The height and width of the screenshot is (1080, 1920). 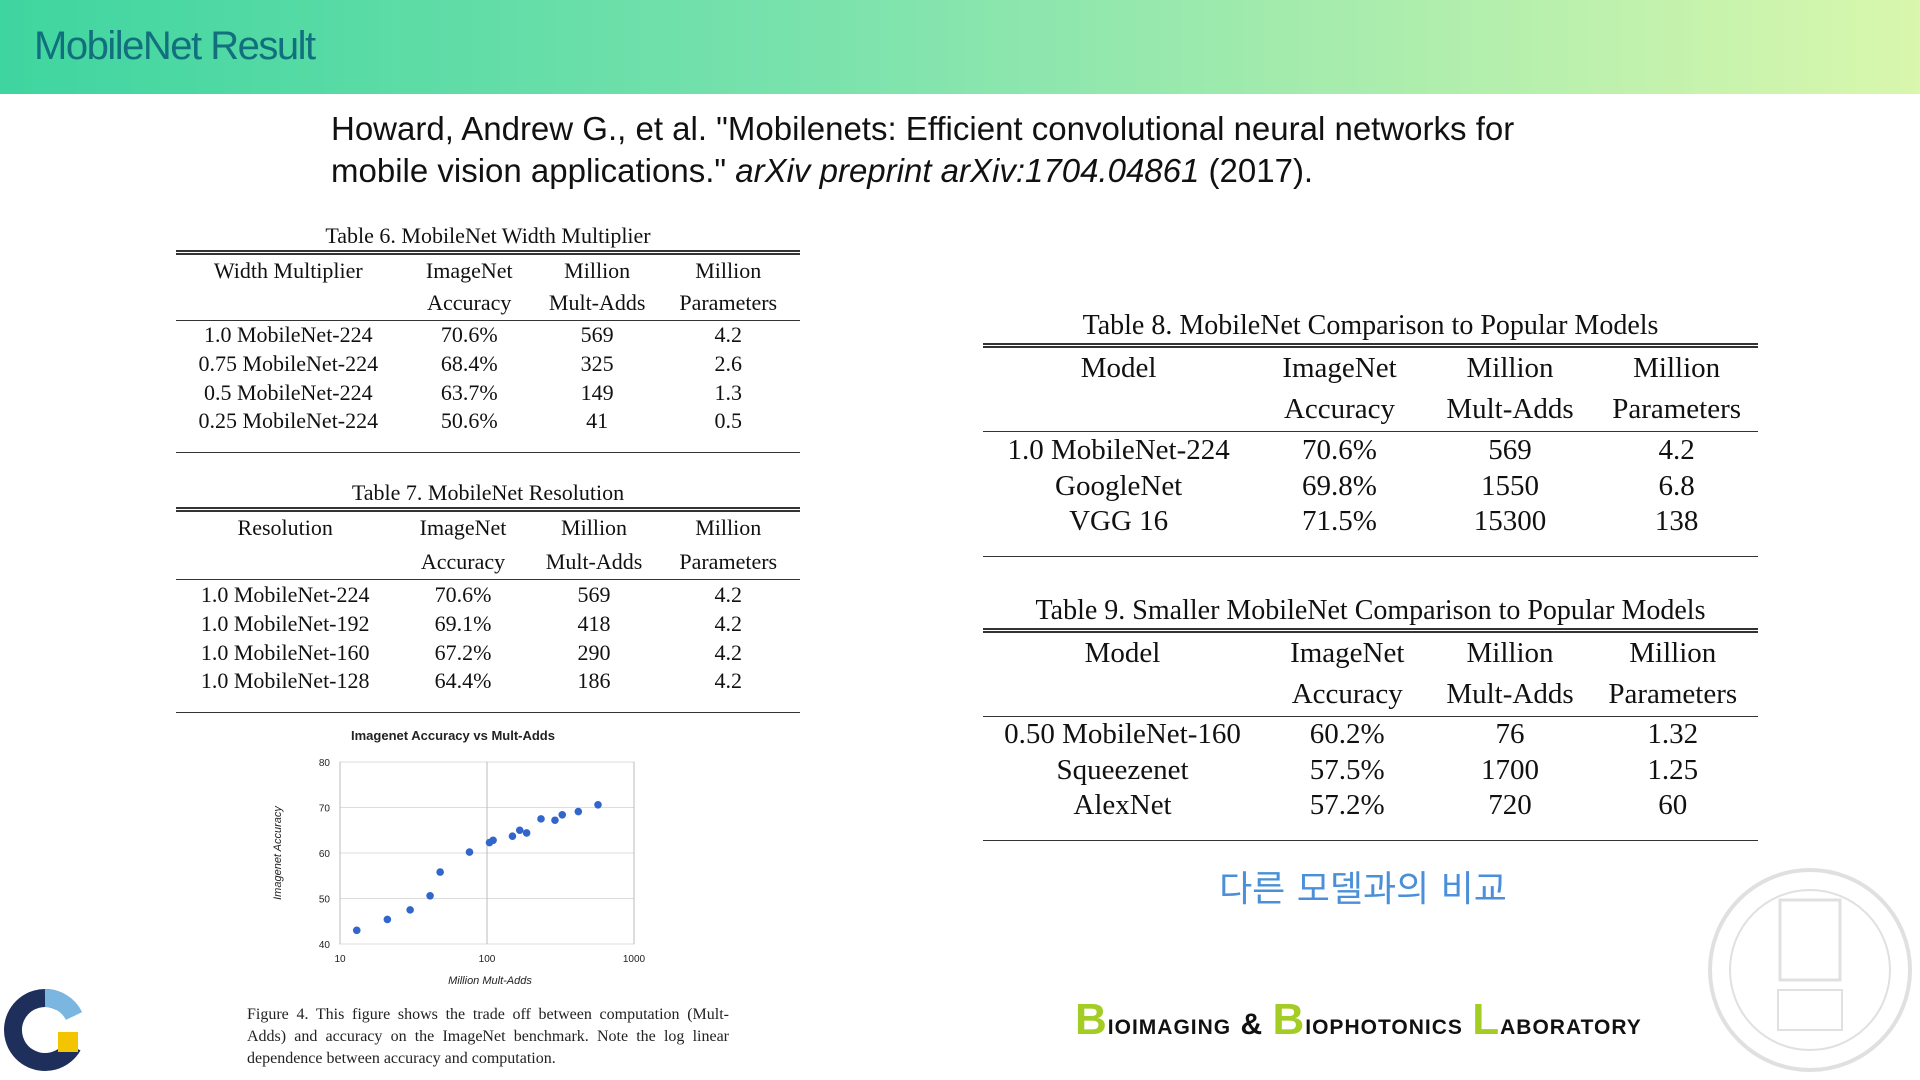 I want to click on citation-year: (2017)., so click(x=1256, y=170).